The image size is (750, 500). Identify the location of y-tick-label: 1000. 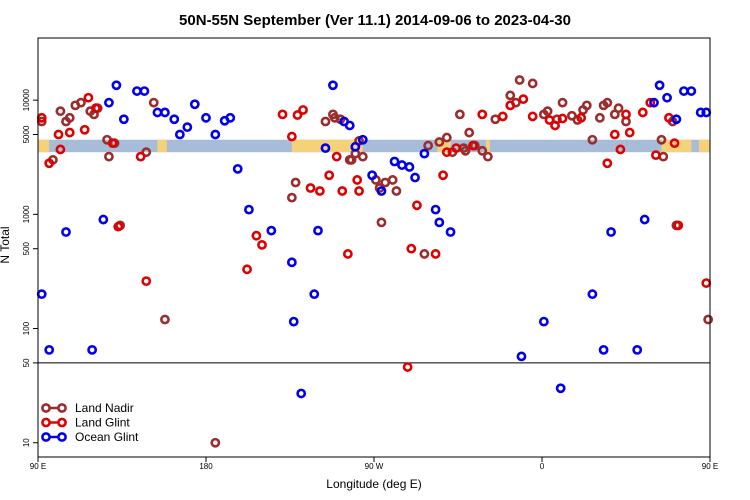
(26, 214).